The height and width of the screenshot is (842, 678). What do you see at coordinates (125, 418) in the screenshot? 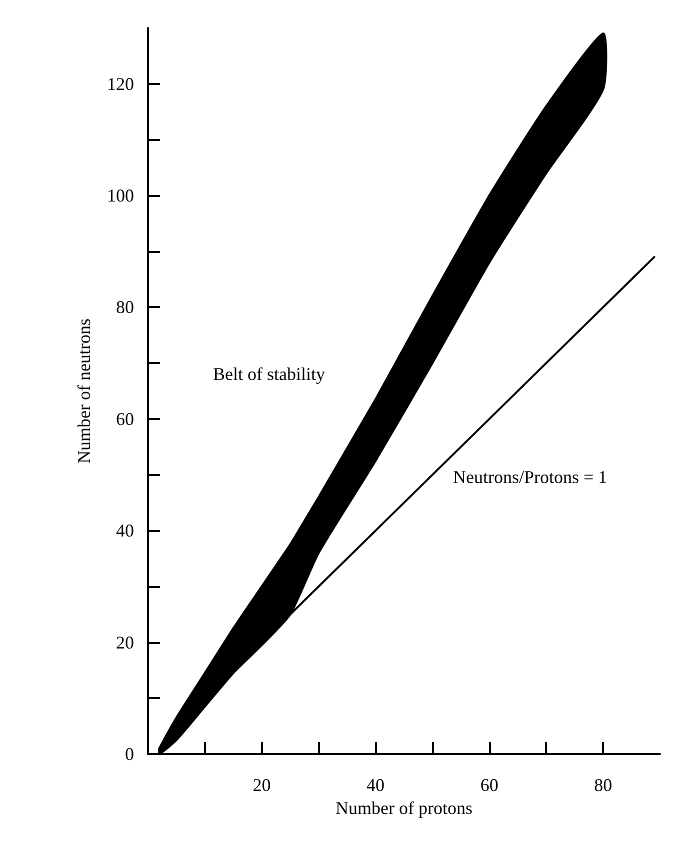
I see `y-tick-label: 60` at bounding box center [125, 418].